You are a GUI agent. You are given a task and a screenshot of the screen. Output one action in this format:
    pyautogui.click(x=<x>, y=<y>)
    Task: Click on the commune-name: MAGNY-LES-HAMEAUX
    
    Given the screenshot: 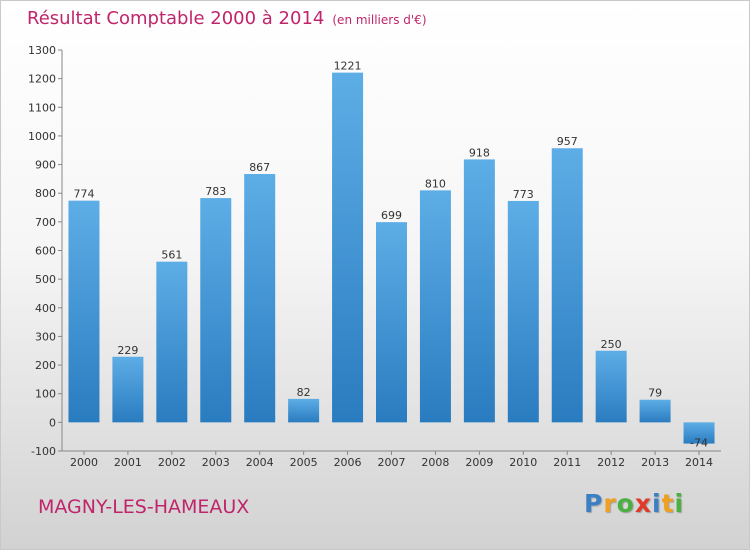 What is the action you would take?
    pyautogui.click(x=144, y=507)
    